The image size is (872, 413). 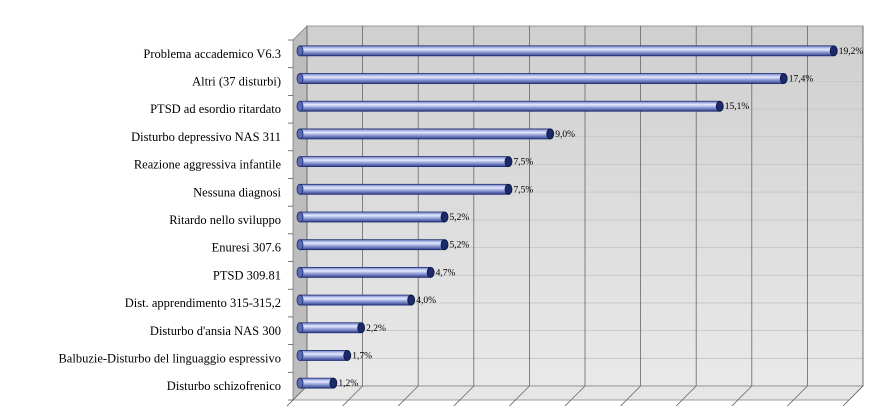 I want to click on data-label: 4,7%, so click(x=446, y=273).